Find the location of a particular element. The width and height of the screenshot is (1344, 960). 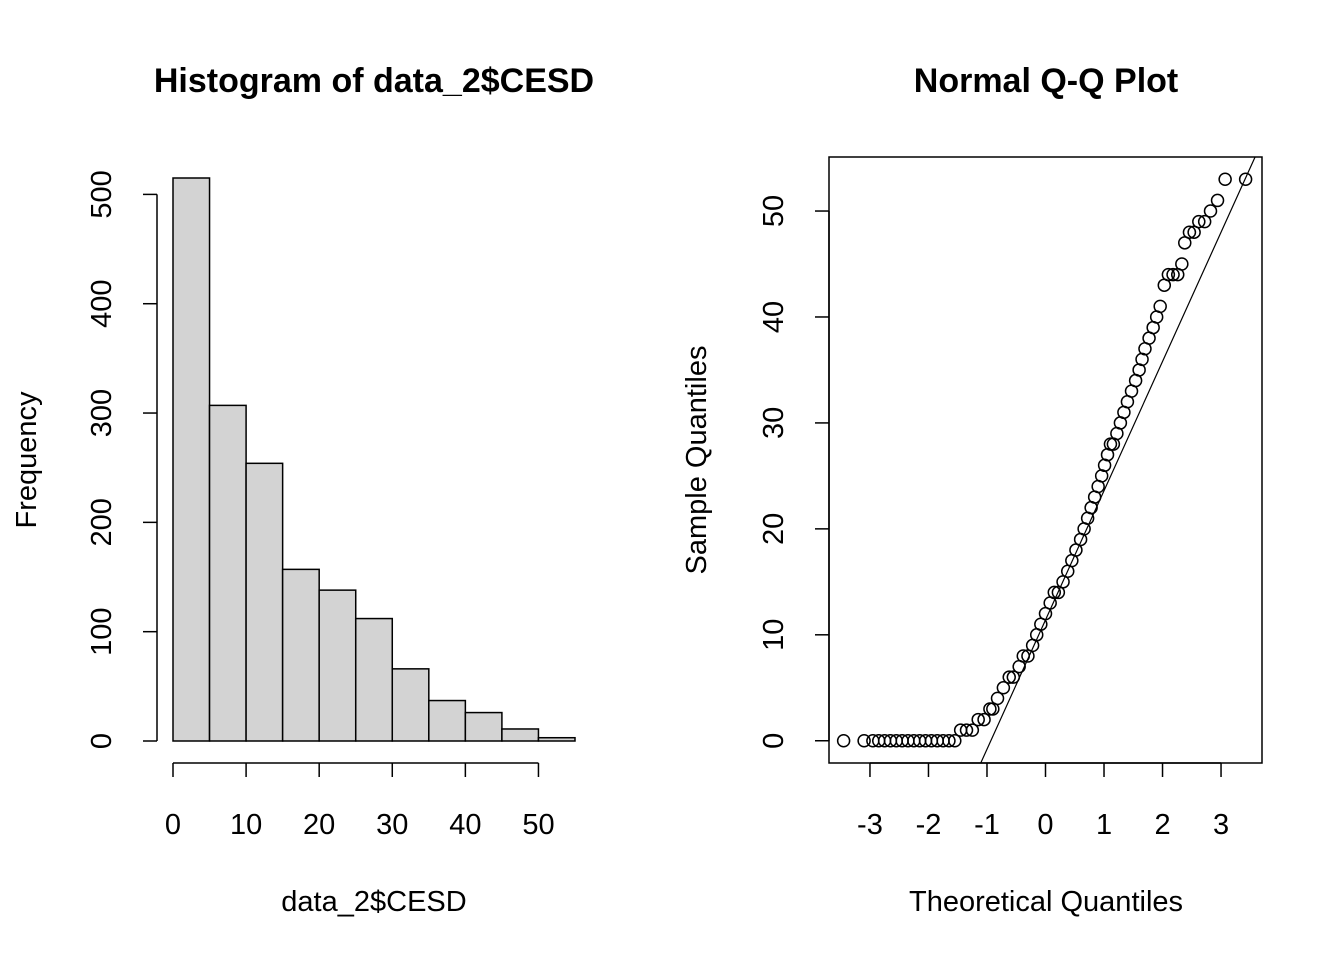

qq-x-tick-label: -2 is located at coordinates (929, 825).